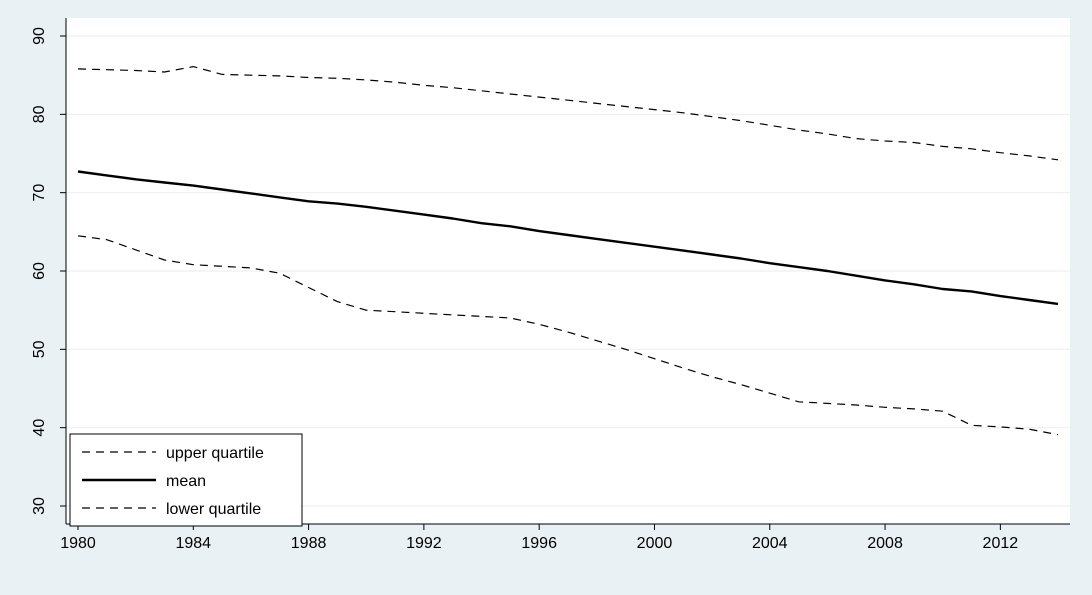  Describe the element at coordinates (539, 543) in the screenshot. I see `x-tick-label: 1996` at that location.